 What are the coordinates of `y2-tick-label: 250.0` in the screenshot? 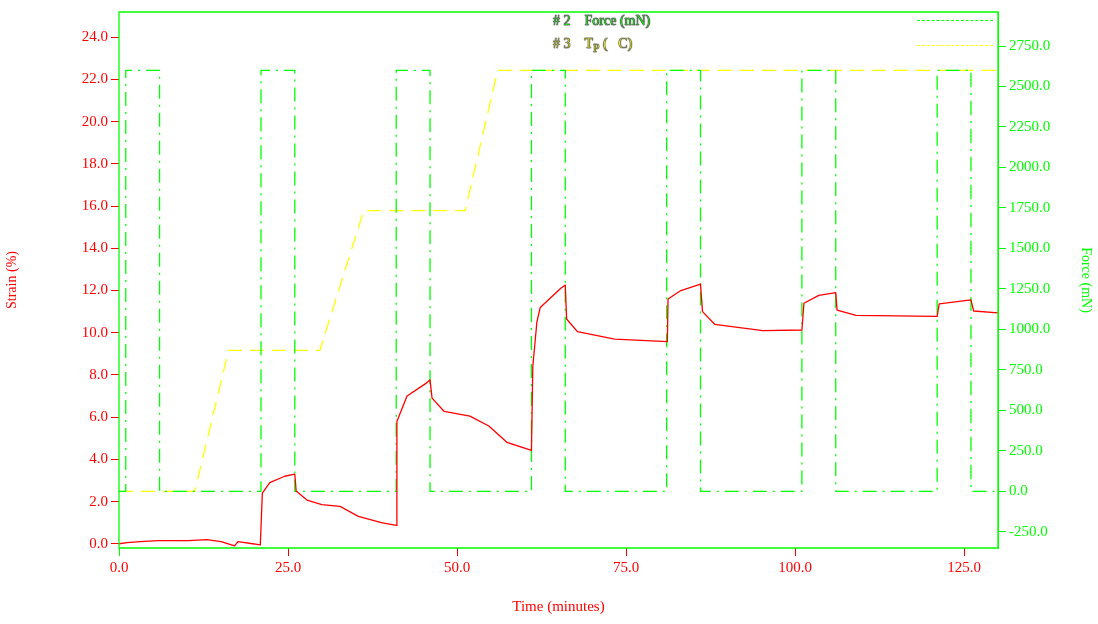 It's located at (1026, 449).